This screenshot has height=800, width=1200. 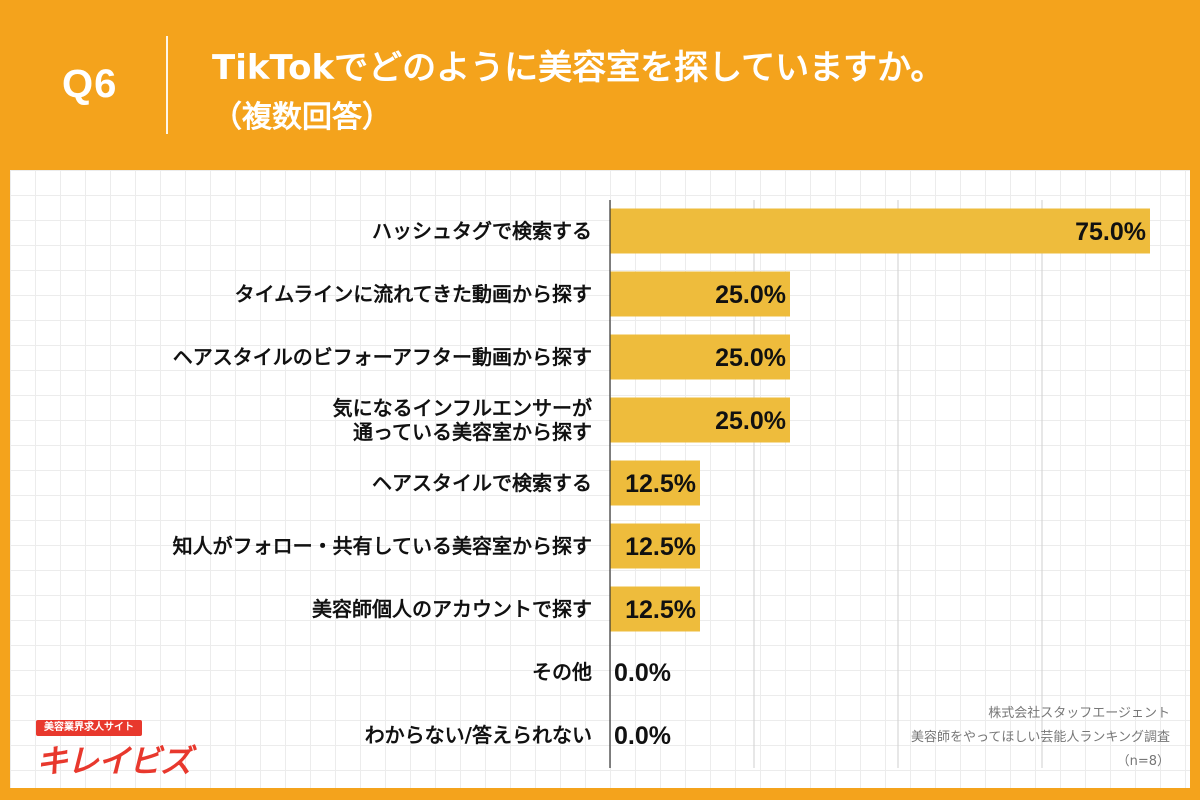 What do you see at coordinates (642, 736) in the screenshot?
I see `value-label-9: 0.0%` at bounding box center [642, 736].